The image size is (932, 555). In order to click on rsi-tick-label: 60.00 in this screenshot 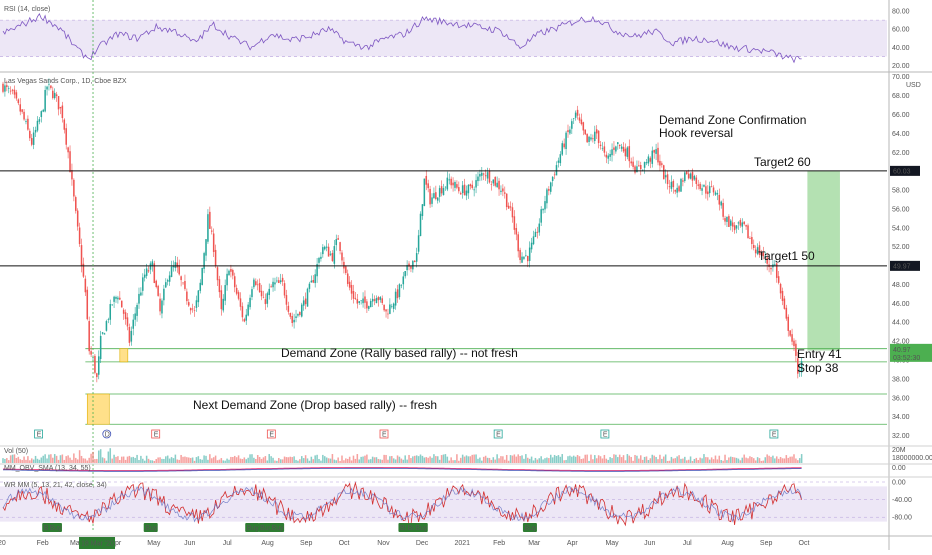, I will do `click(901, 30)`.